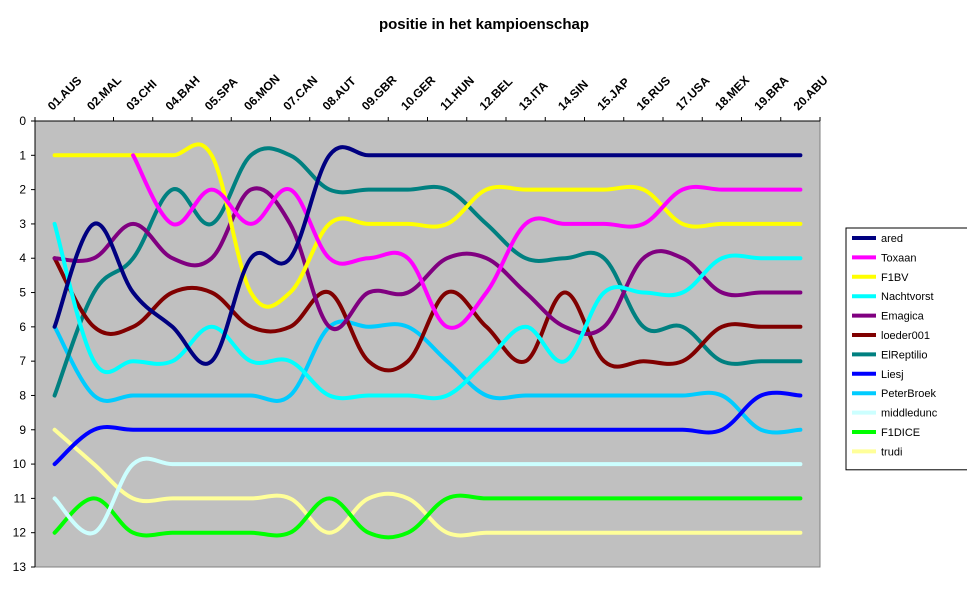  What do you see at coordinates (427, 428) in the screenshot?
I see `series-line-liesj` at bounding box center [427, 428].